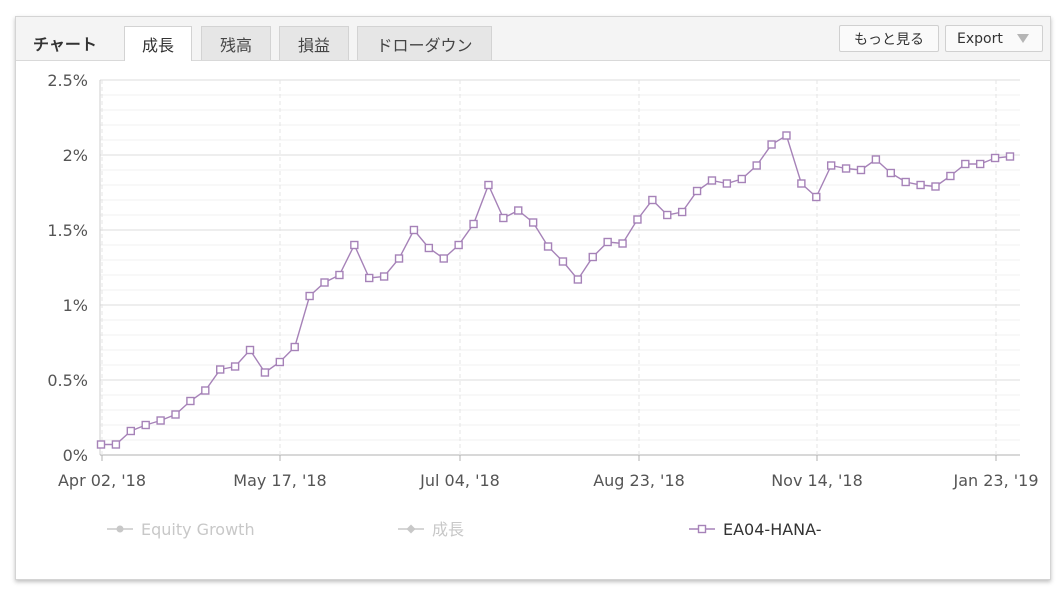  I want to click on y-tick-label: 1.5%, so click(67, 230).